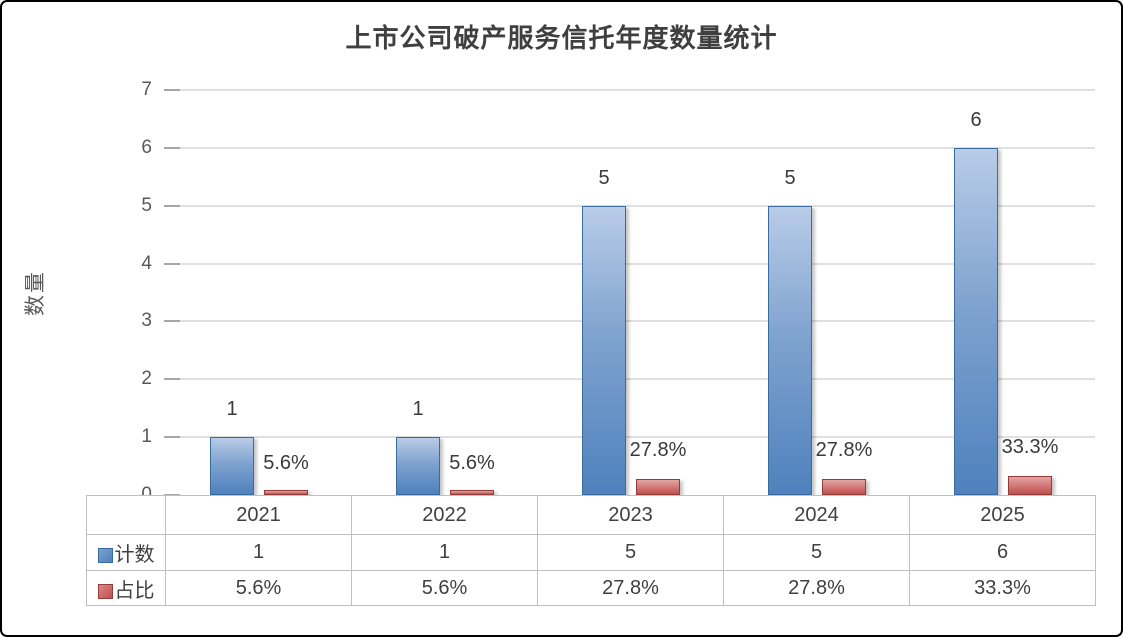  I want to click on data-label-pct-2021: 5.6%, so click(286, 463).